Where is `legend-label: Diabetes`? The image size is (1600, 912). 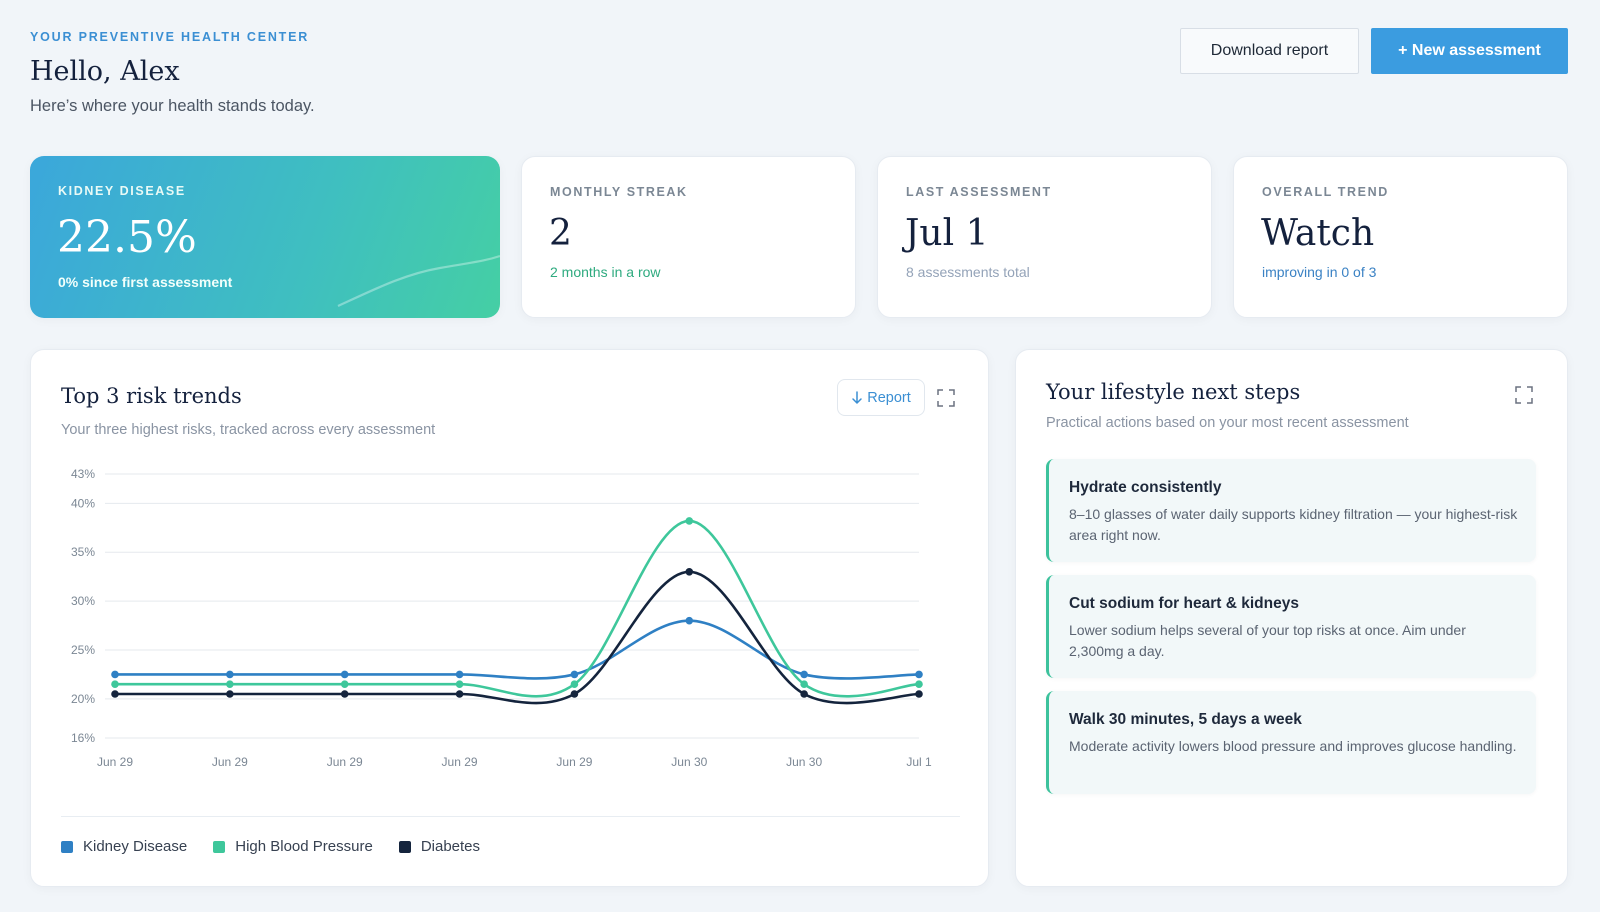
legend-label: Diabetes is located at coordinates (450, 846).